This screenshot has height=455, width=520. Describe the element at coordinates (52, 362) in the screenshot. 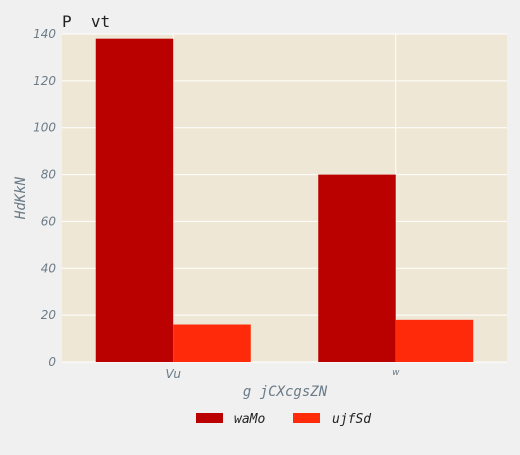

I see `y-tick-label: 0` at that location.